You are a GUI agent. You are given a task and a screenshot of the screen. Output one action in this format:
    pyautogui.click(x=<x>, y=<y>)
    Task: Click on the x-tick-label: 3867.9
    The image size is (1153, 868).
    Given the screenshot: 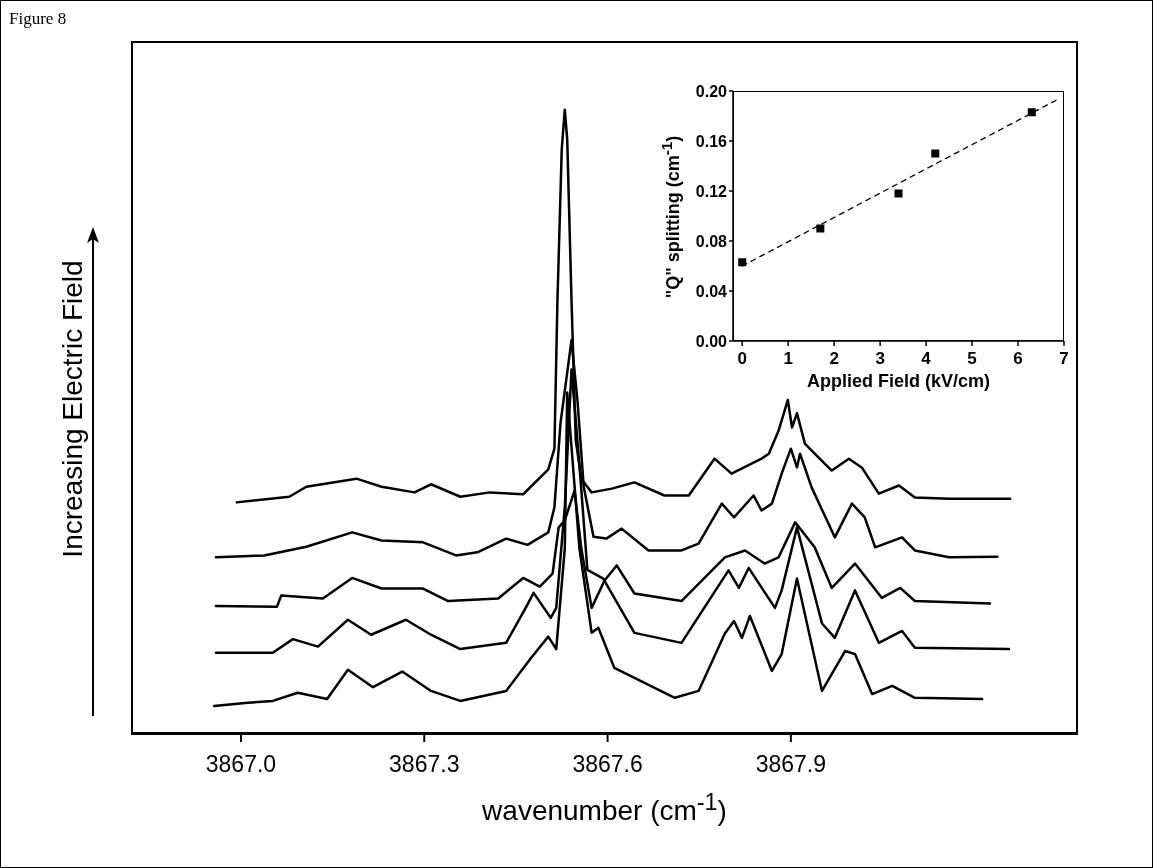 What is the action you would take?
    pyautogui.click(x=791, y=764)
    